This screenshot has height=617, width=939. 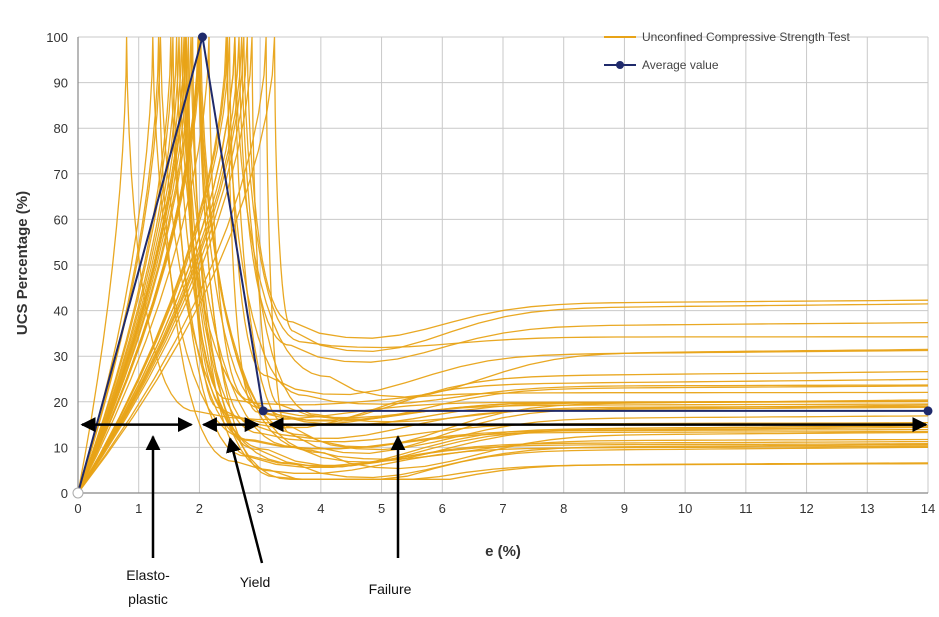 What do you see at coordinates (624, 508) in the screenshot?
I see `x-tick-label: 9` at bounding box center [624, 508].